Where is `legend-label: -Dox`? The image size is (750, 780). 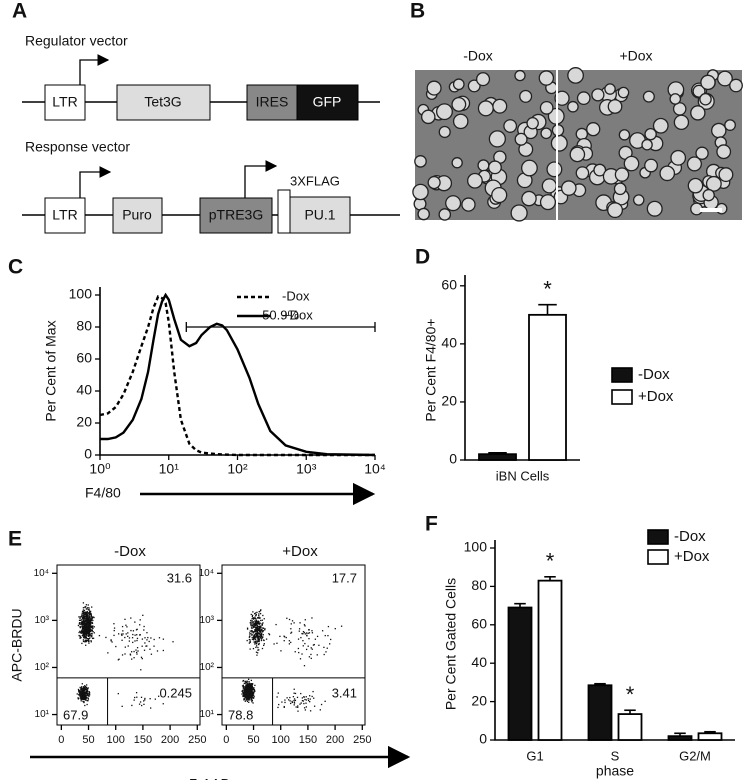
legend-label: -Dox is located at coordinates (690, 536).